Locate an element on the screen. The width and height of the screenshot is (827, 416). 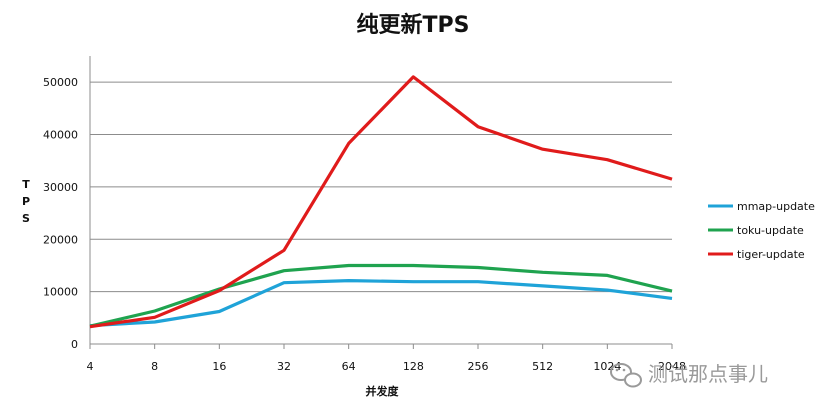
x-tick-label: 16 is located at coordinates (219, 366).